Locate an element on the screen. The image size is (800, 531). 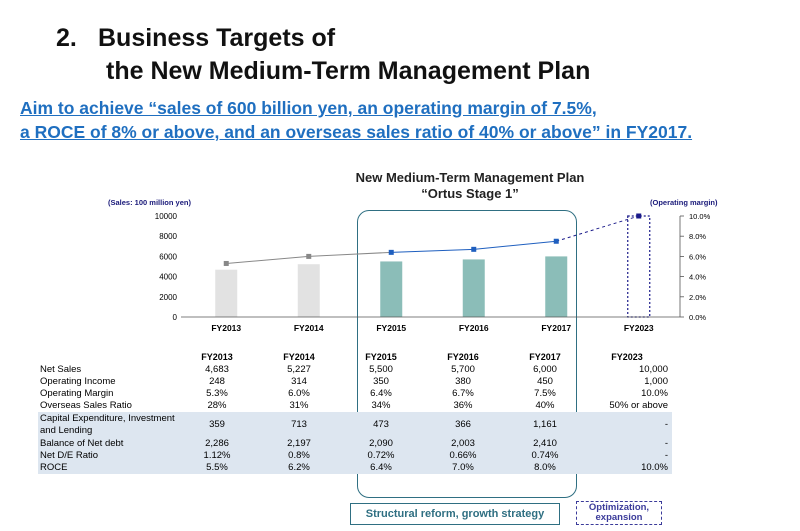
y2-tick-label: 4.0% is located at coordinates (697, 277).